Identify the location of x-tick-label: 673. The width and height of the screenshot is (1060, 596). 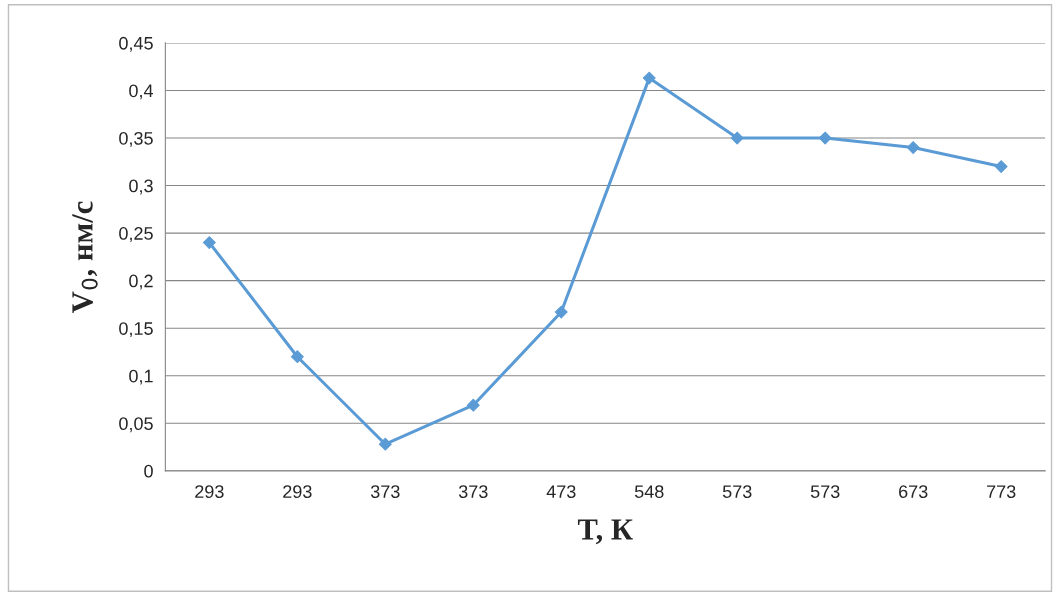
(913, 491).